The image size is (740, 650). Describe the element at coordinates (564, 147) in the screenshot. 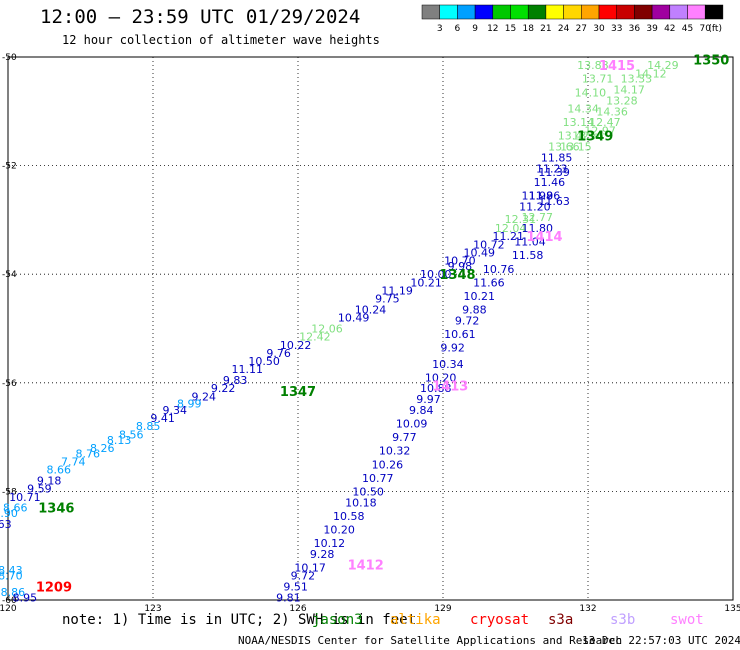

I see `wave-height-label: 13.66` at that location.